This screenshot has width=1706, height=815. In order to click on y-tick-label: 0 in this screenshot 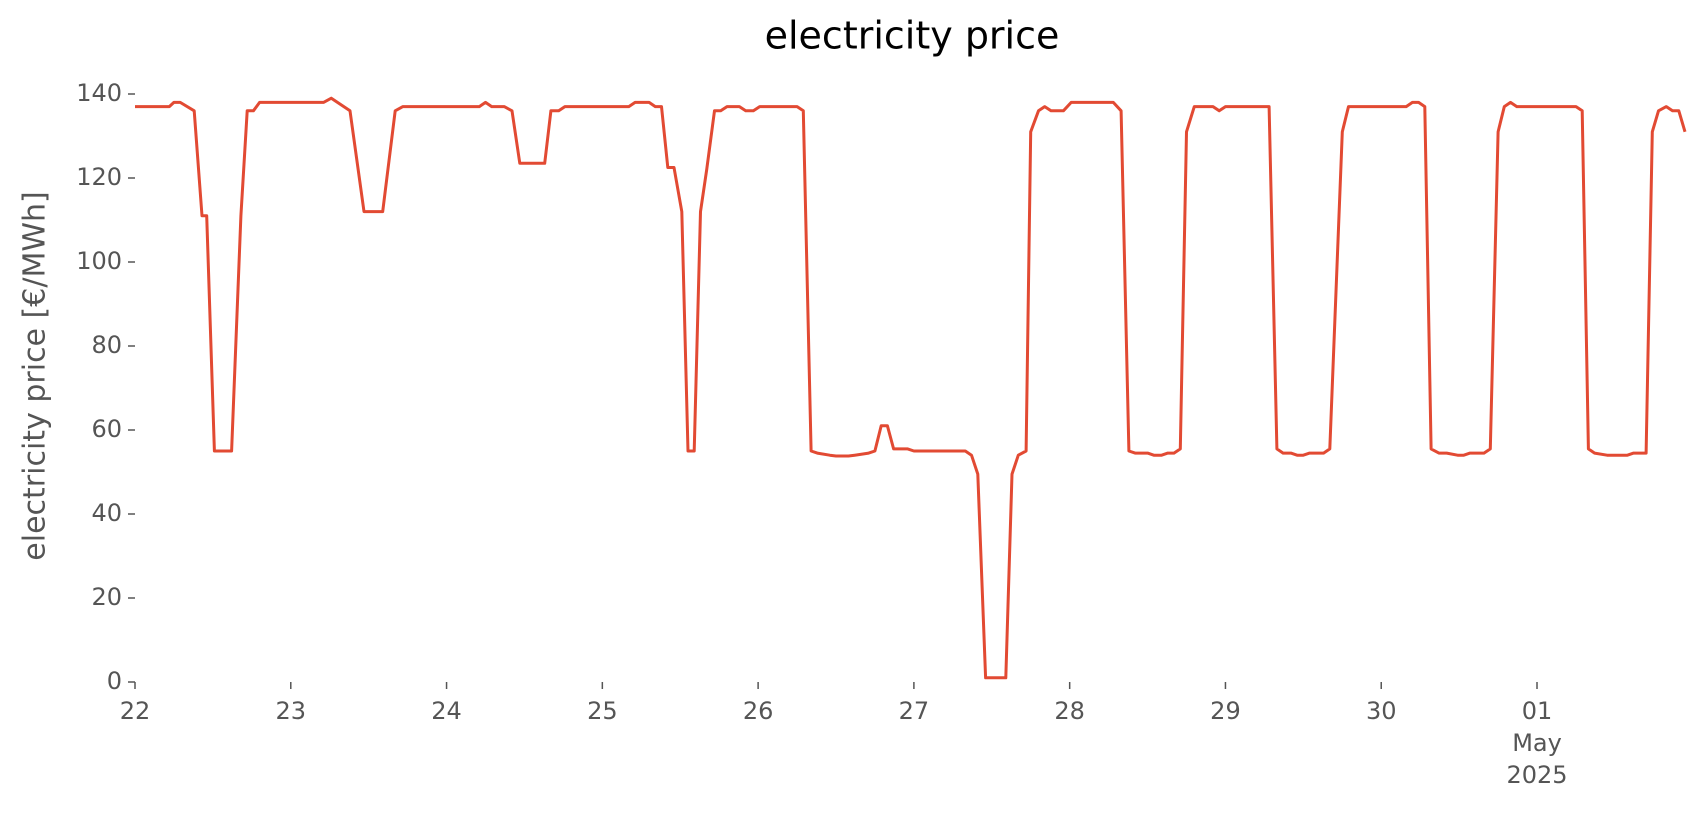, I will do `click(114, 681)`.